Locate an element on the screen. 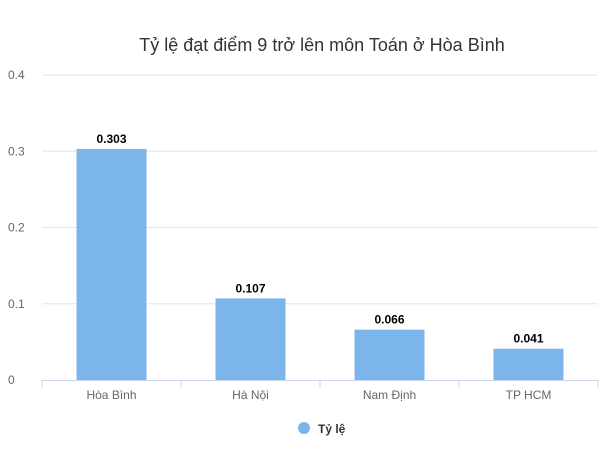 Image resolution: width=600 pixels, height=450 pixels. legend: Tỷ lệ is located at coordinates (322, 429).